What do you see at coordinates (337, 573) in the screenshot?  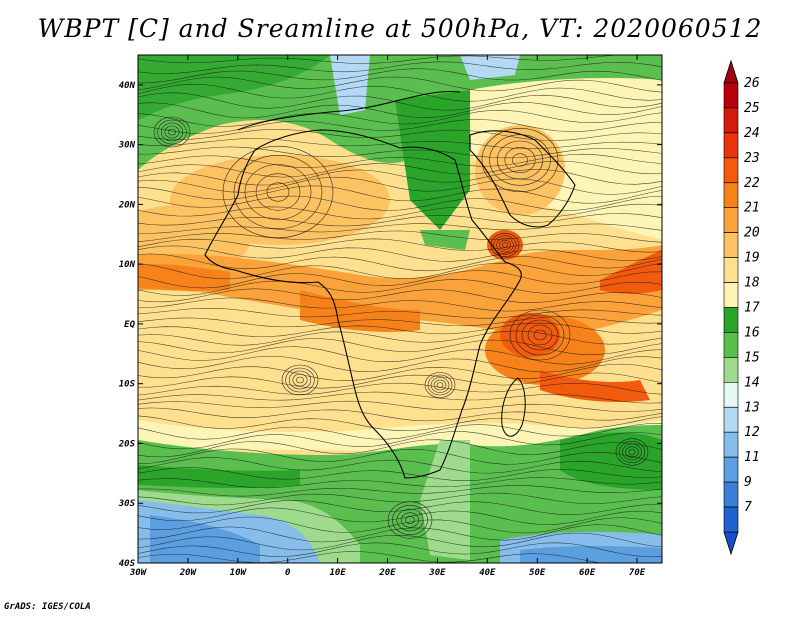 I see `x-tick-label: 10E` at bounding box center [337, 573].